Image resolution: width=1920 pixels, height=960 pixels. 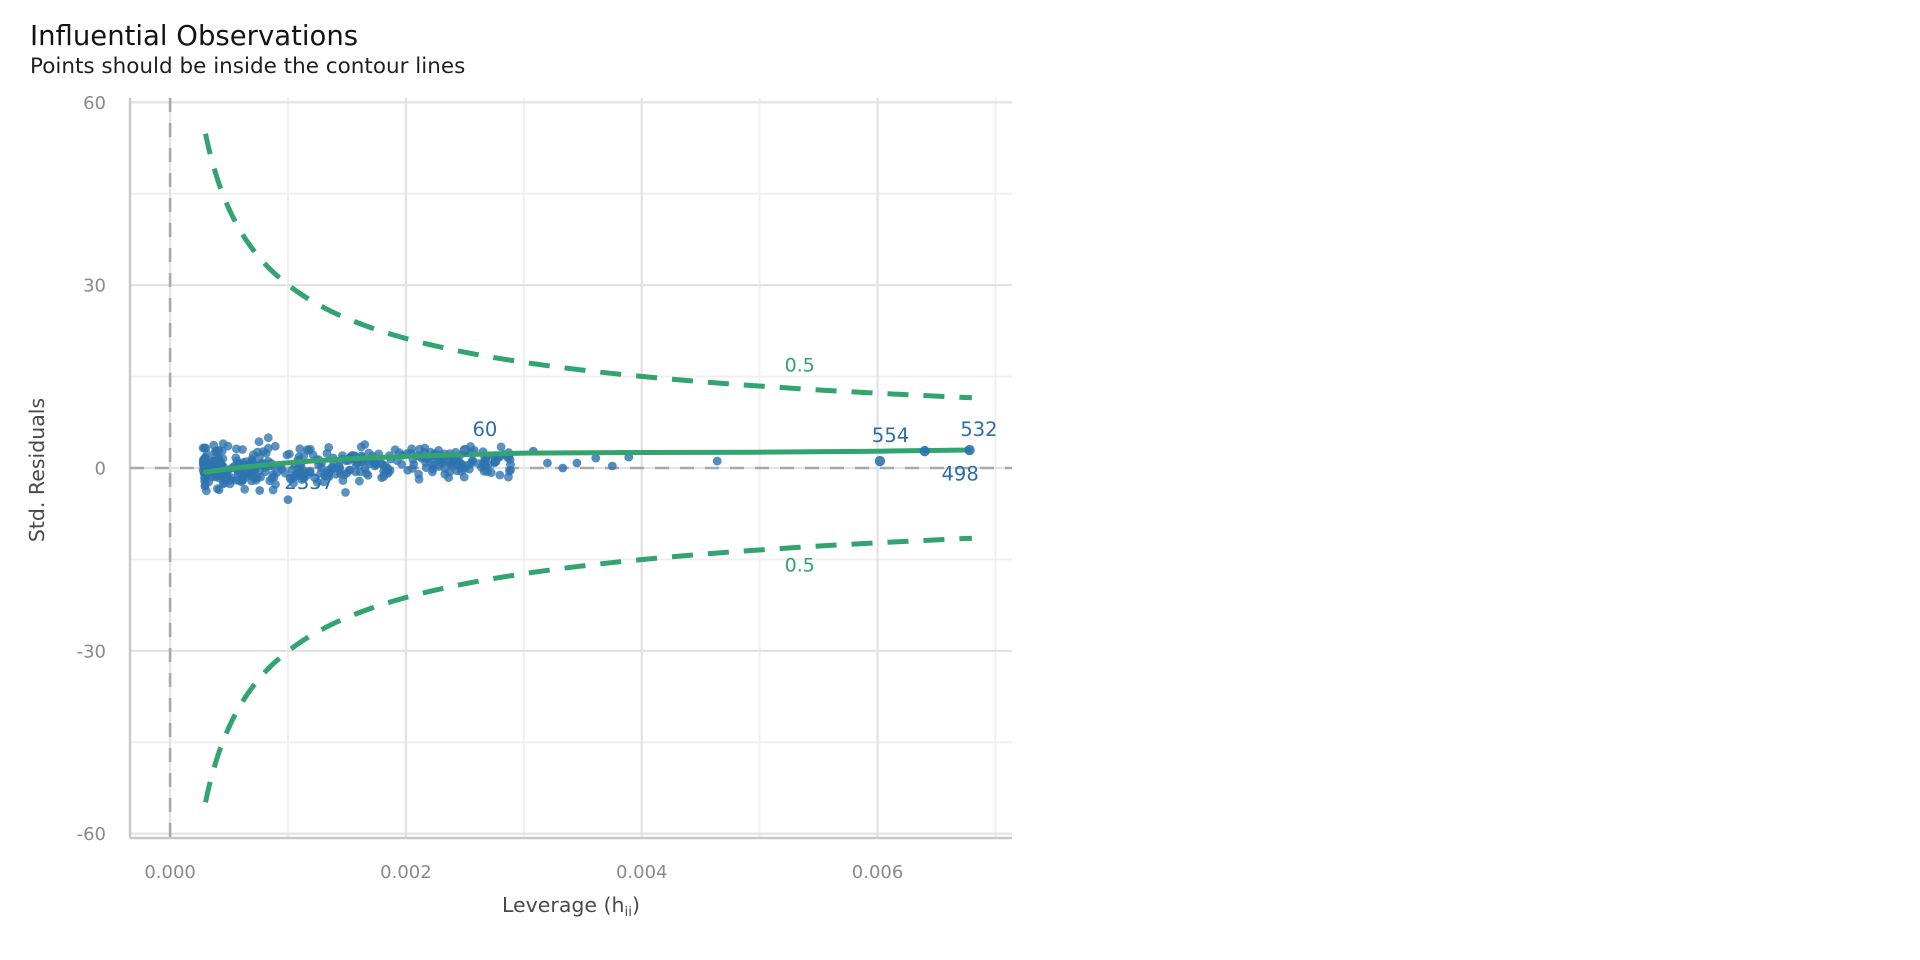 I want to click on smoother-line, so click(x=588, y=461).